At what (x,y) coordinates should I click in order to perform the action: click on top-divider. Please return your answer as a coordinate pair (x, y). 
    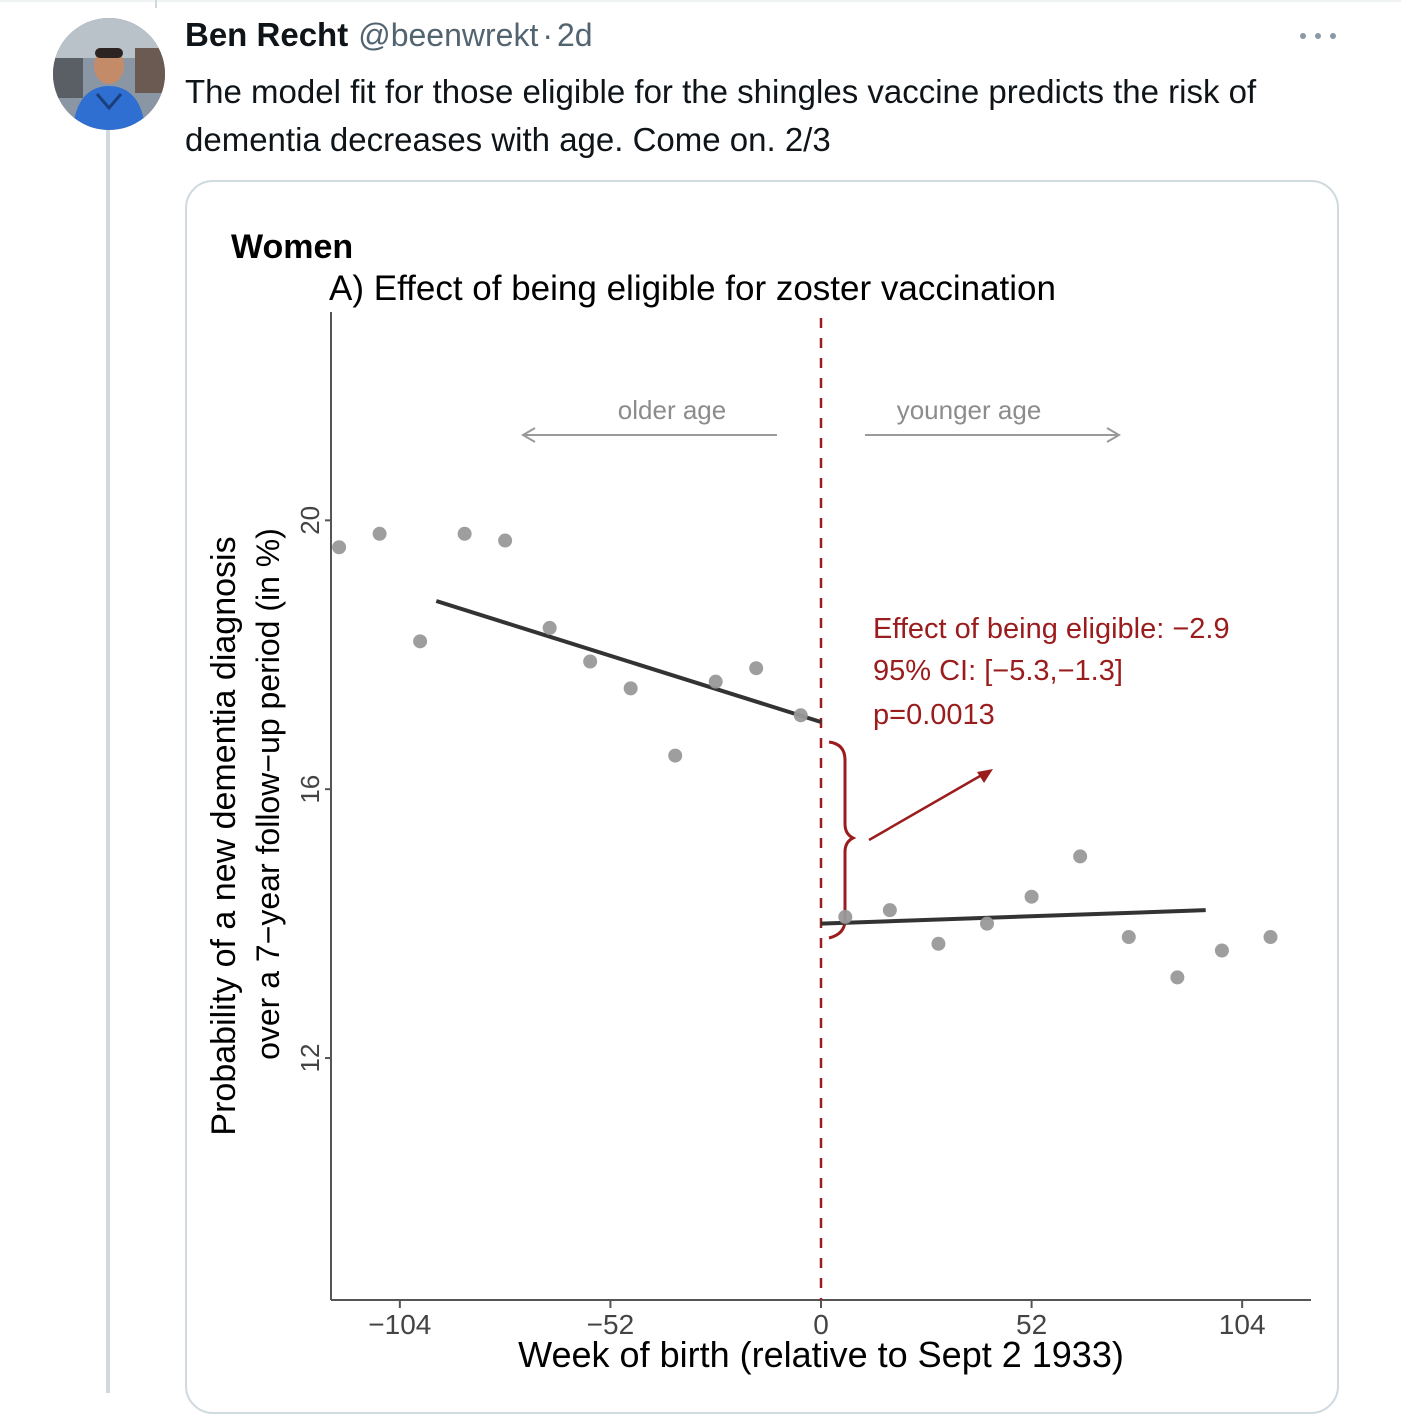
    Looking at the image, I should click on (700, 1).